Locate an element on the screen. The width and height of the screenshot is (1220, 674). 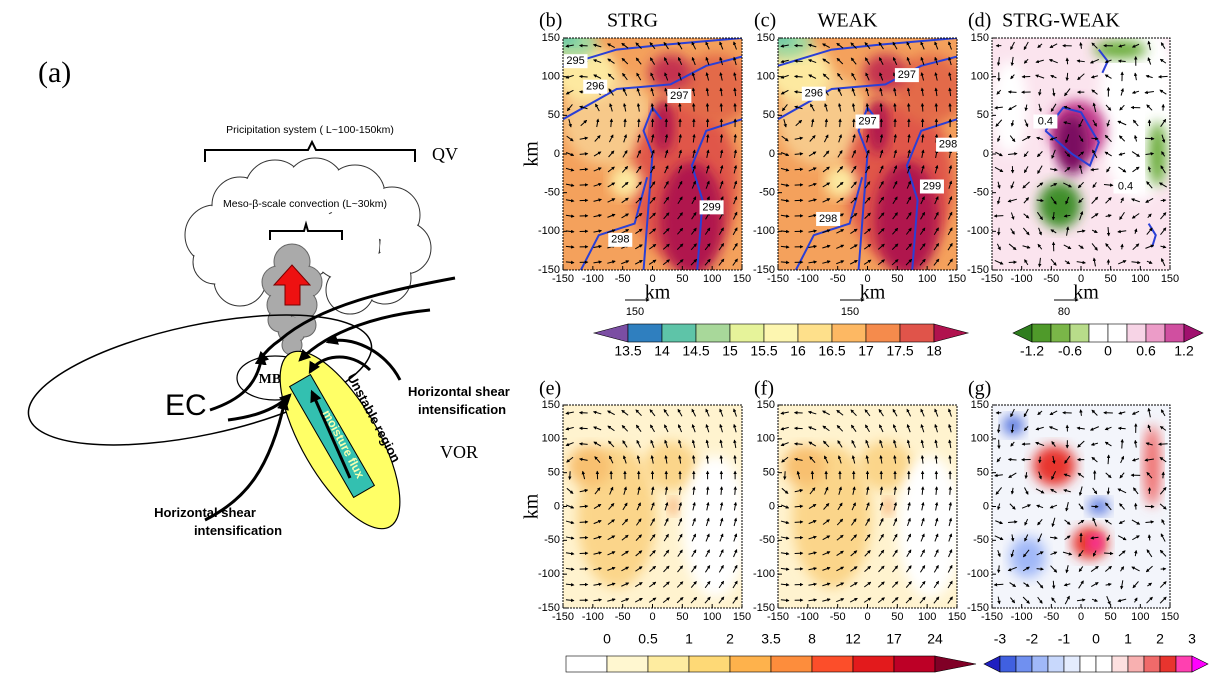
y-tick-label: 0 is located at coordinates (772, 154).